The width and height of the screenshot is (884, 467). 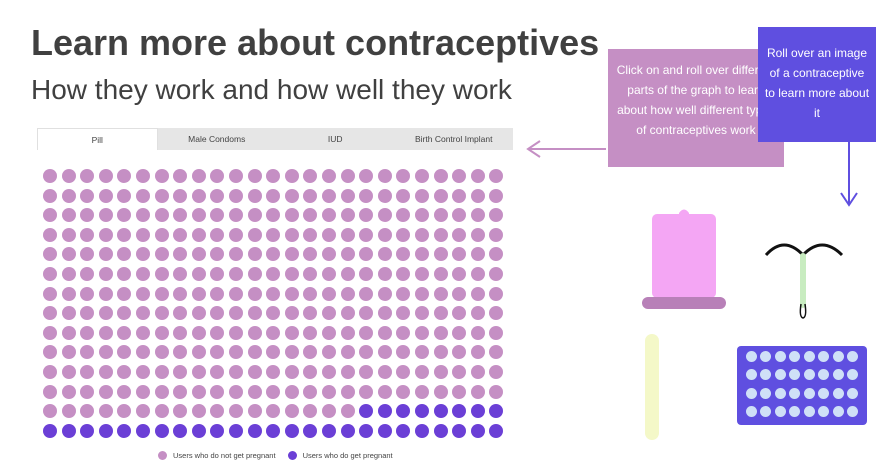 What do you see at coordinates (802, 385) in the screenshot?
I see `pill-pack-icon` at bounding box center [802, 385].